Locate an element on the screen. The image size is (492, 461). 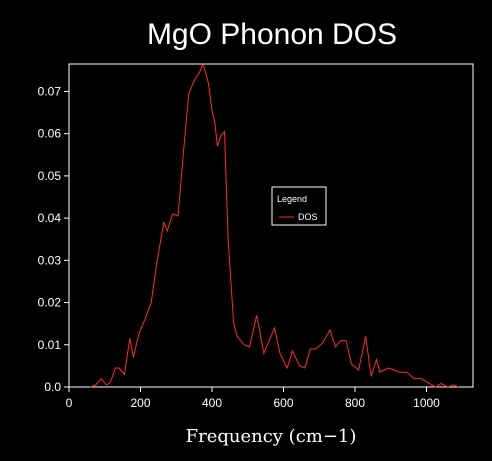
x-tick-label: 0 is located at coordinates (69, 403).